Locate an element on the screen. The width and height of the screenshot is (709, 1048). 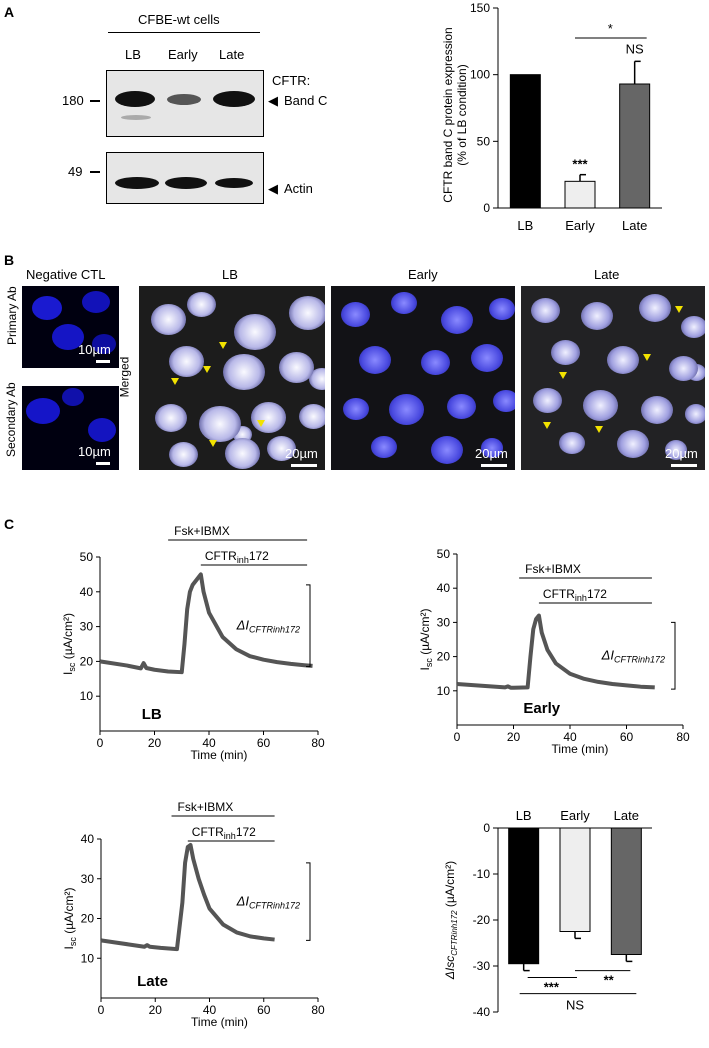
secondary-ab-label: Secondary Ab is located at coordinates (11, 419).